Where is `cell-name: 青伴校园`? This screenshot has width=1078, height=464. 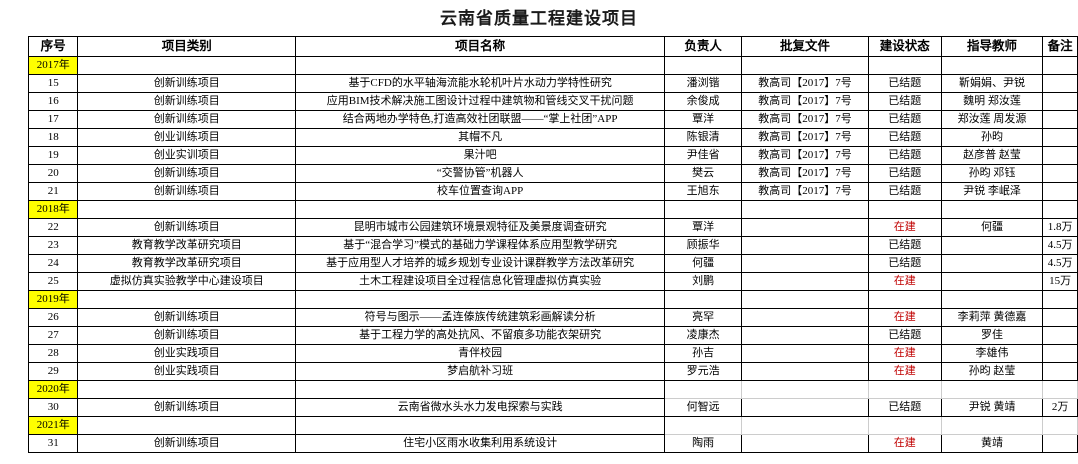 cell-name: 青伴校园 is located at coordinates (480, 353).